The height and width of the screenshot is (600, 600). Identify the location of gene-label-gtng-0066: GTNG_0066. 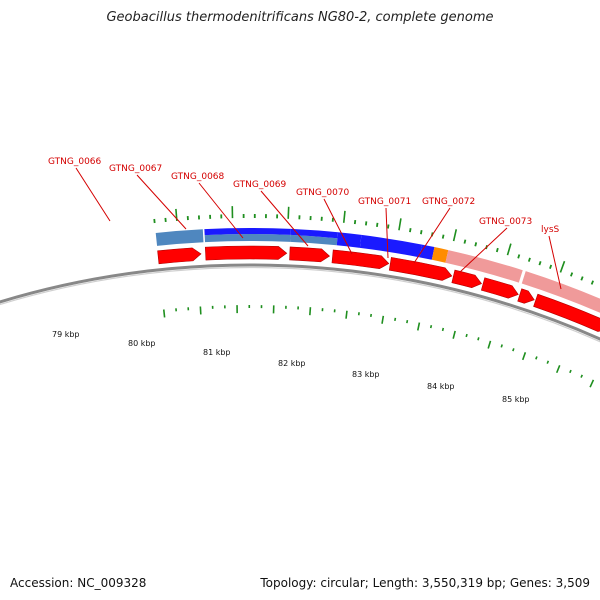
(75, 162).